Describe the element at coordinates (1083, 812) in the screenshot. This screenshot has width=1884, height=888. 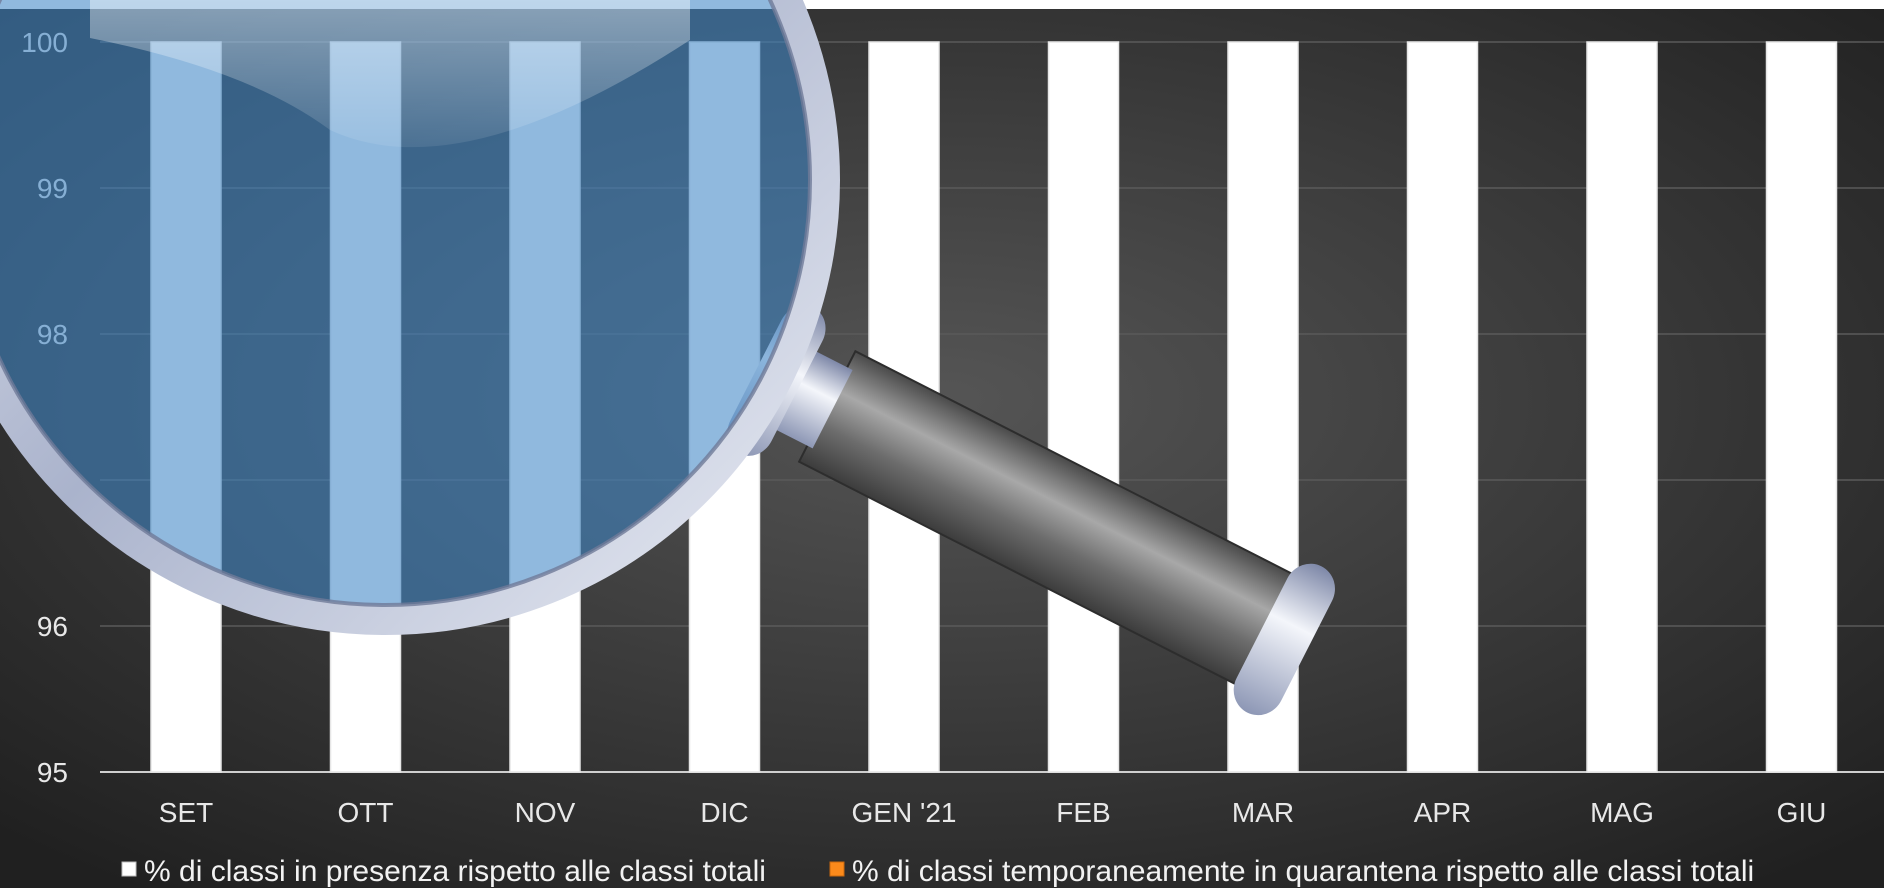
I see `x-tick-label: FEB` at that location.